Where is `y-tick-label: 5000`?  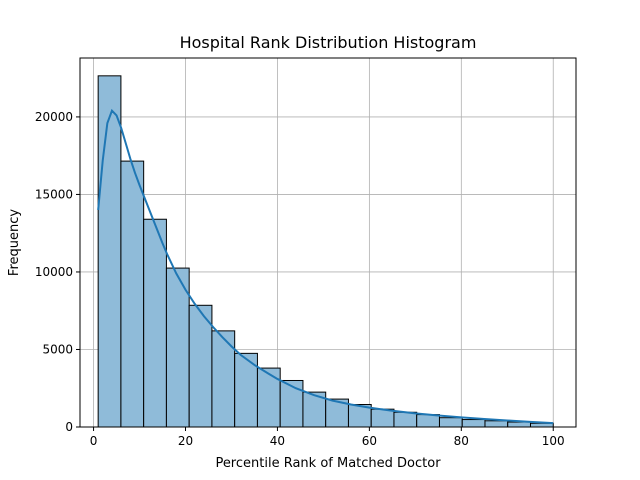
y-tick-label: 5000 is located at coordinates (57, 349).